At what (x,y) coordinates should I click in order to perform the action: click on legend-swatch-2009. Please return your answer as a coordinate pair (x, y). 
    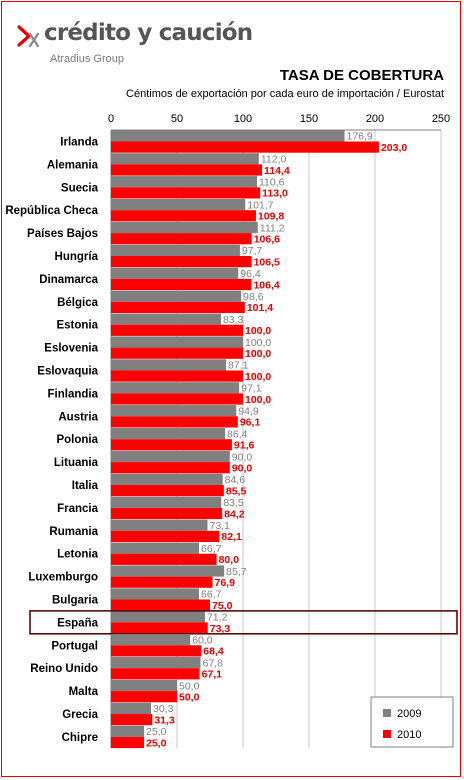
    Looking at the image, I should click on (387, 713).